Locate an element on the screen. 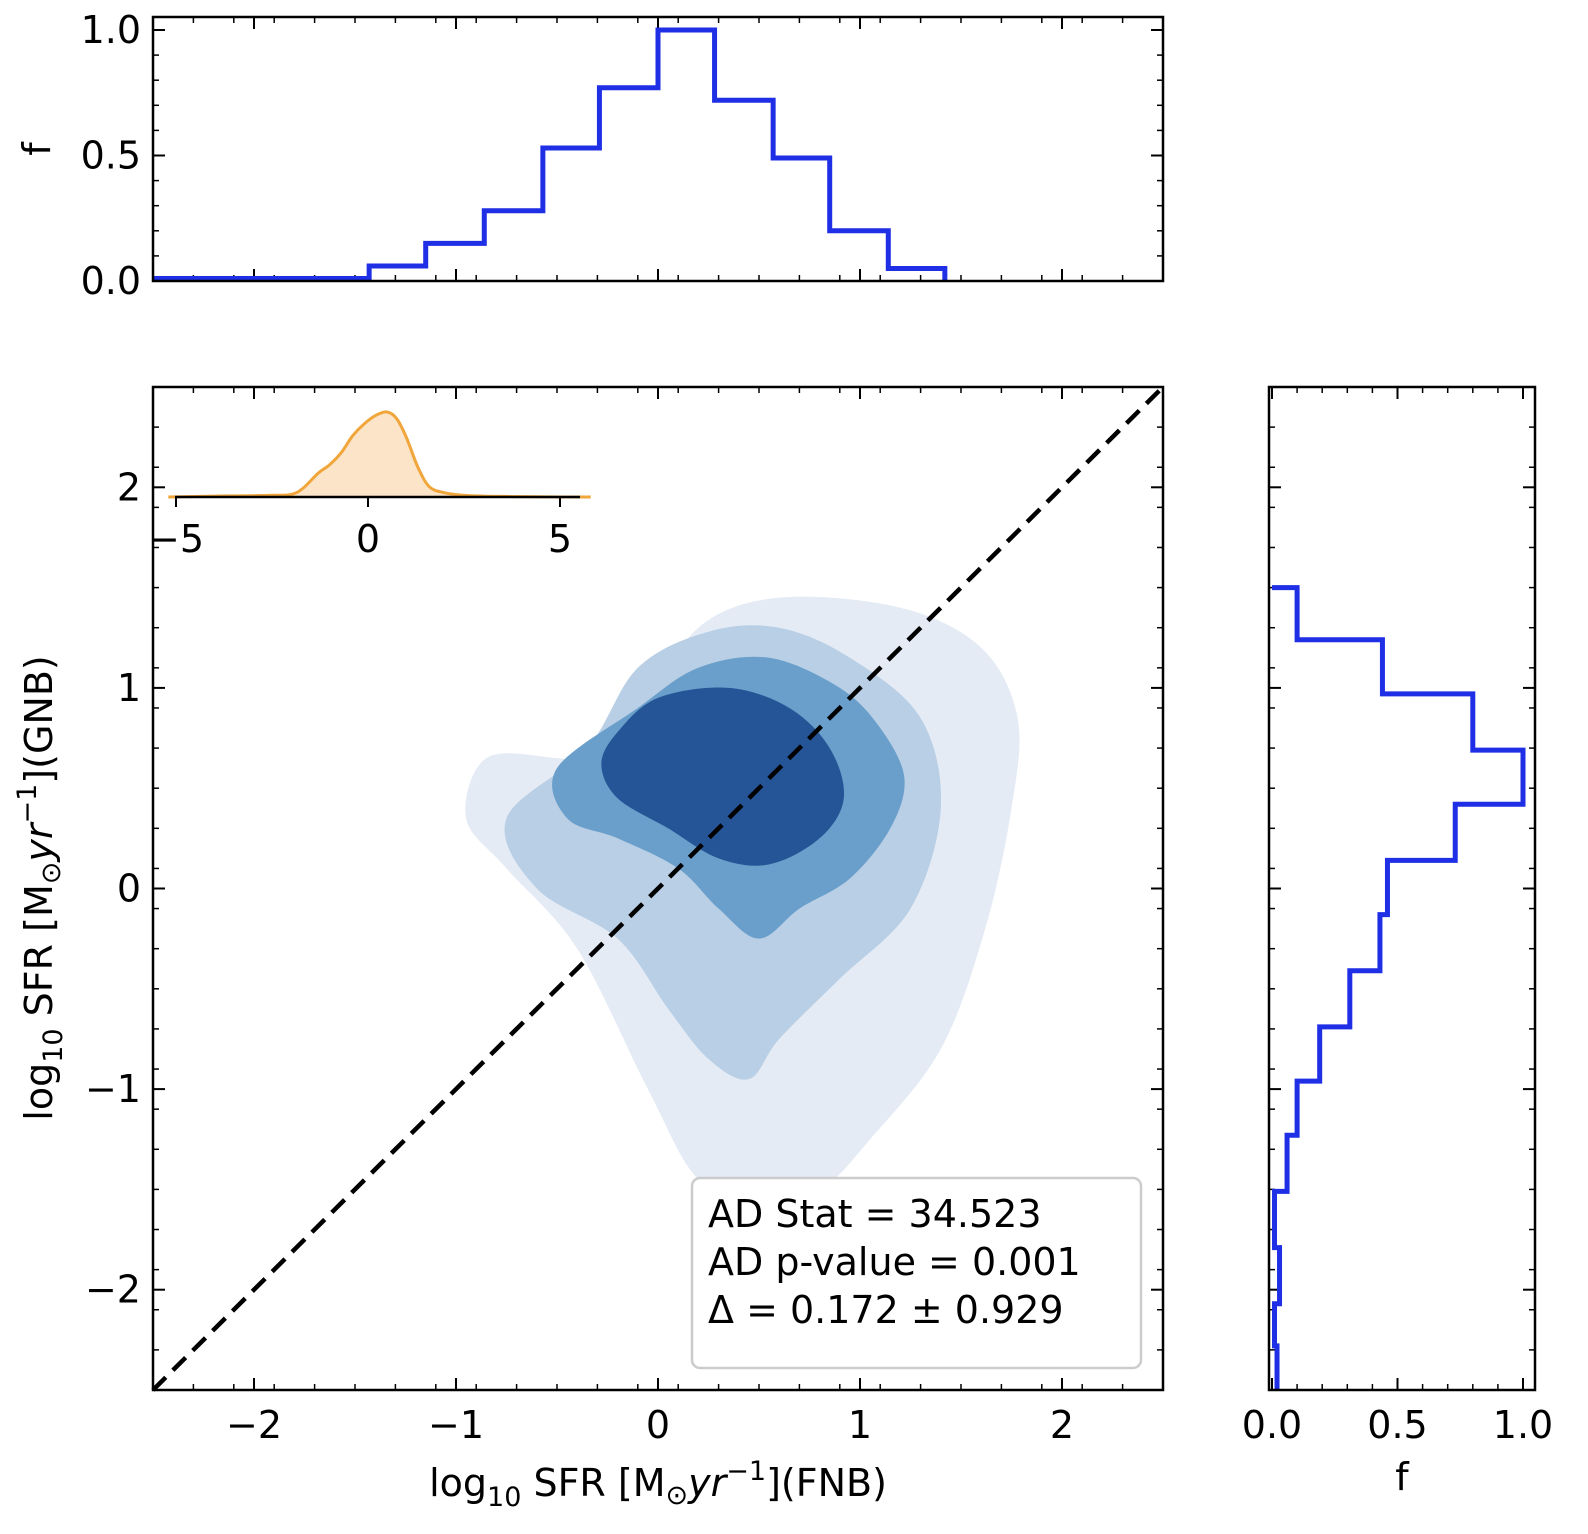 This screenshot has width=1588, height=1534. xlabel-tail: ](FNB) is located at coordinates (826, 1483).